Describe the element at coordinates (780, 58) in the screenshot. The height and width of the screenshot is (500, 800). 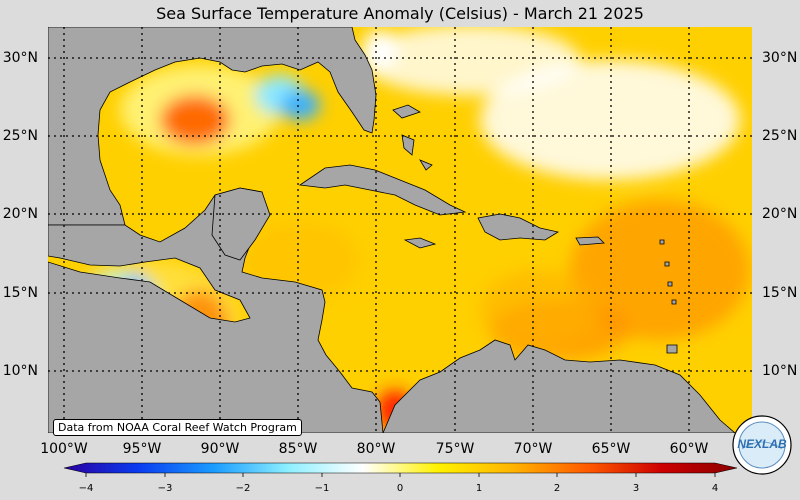
I see `lat-label-right: 30°N` at that location.